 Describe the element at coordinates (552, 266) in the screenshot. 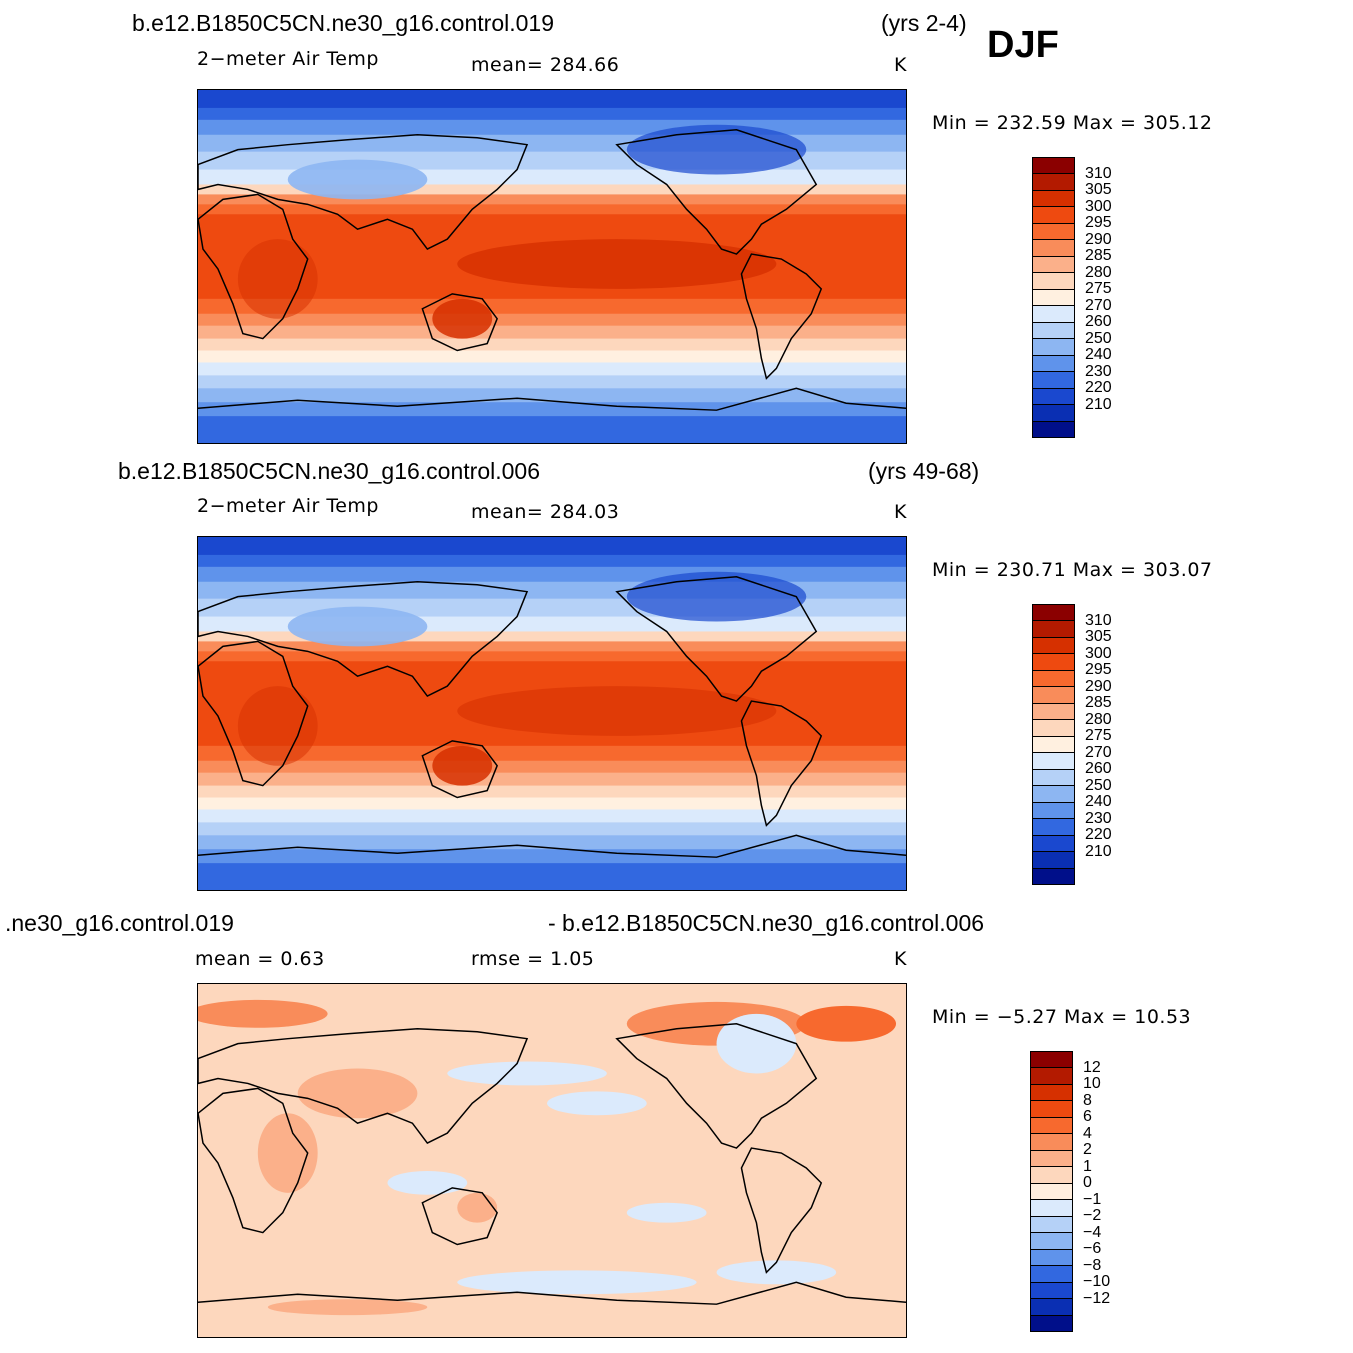

I see `panel1-map` at that location.